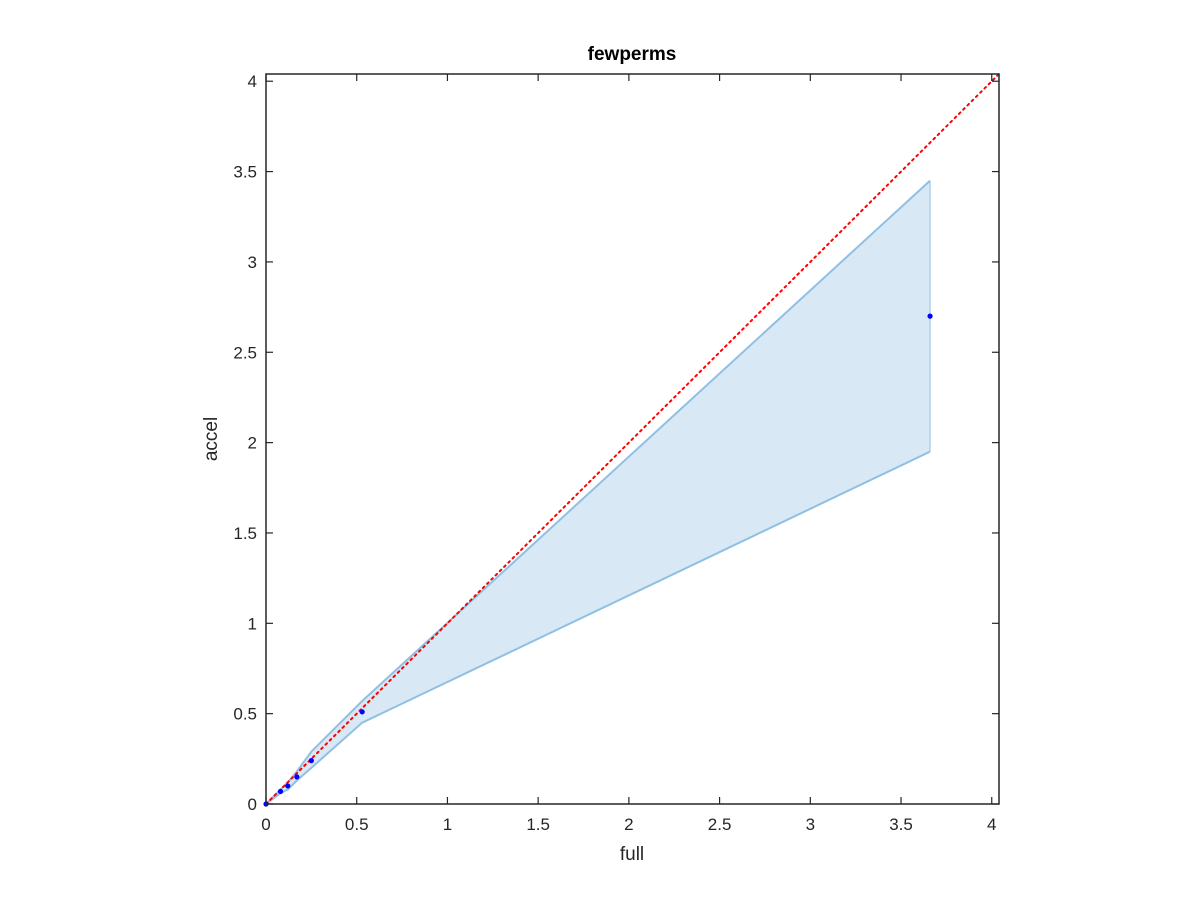 Image resolution: width=1200 pixels, height=905 pixels. Describe the element at coordinates (252, 623) in the screenshot. I see `y-tick-label: 1` at that location.